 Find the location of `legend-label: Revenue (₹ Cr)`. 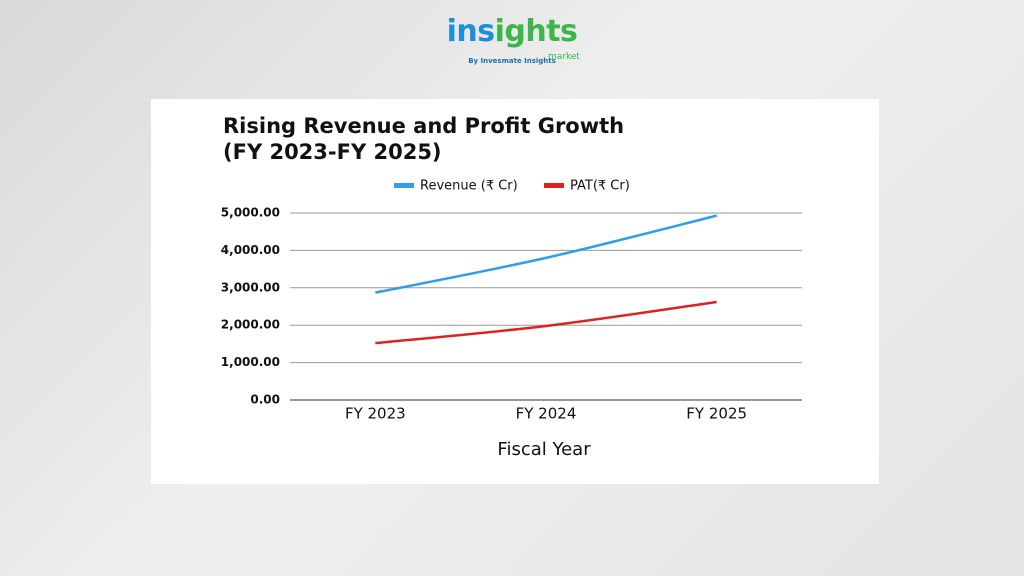

legend-label: Revenue (₹ Cr) is located at coordinates (469, 186).